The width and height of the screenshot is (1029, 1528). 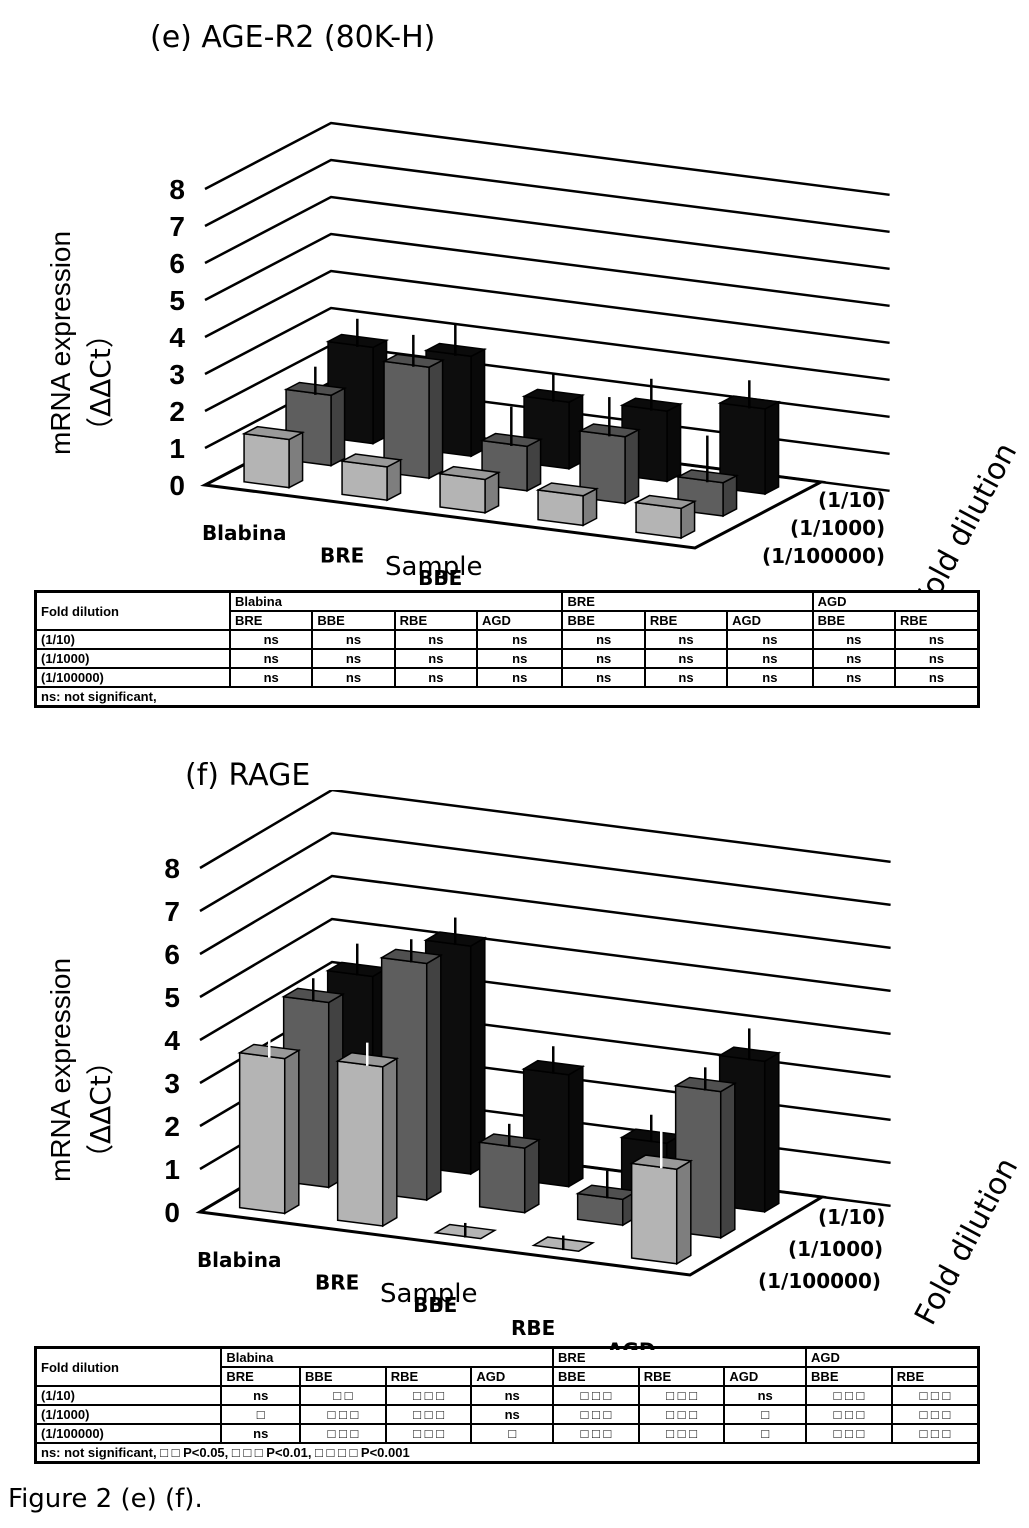 What do you see at coordinates (680, 1357) in the screenshot?
I see `header-group: BRE` at bounding box center [680, 1357].